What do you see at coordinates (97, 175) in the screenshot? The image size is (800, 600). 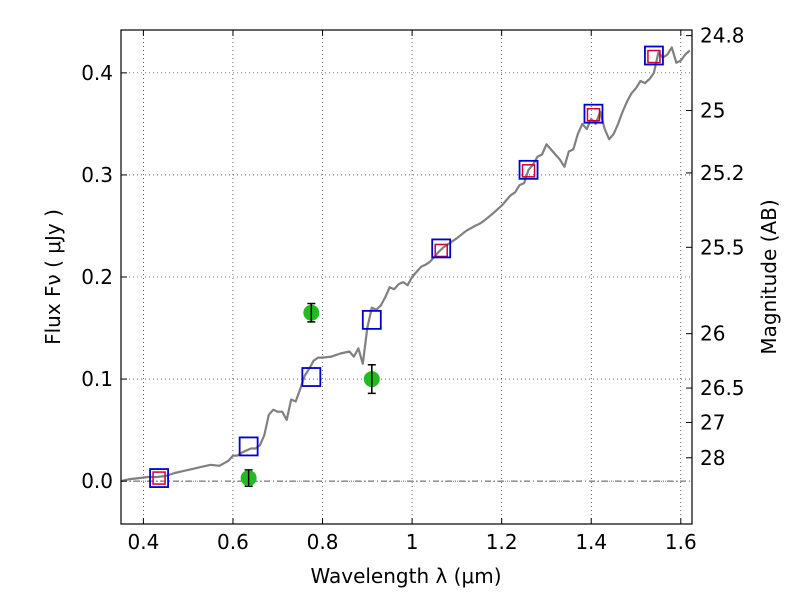 I see `y-tick-label: 0.3` at bounding box center [97, 175].